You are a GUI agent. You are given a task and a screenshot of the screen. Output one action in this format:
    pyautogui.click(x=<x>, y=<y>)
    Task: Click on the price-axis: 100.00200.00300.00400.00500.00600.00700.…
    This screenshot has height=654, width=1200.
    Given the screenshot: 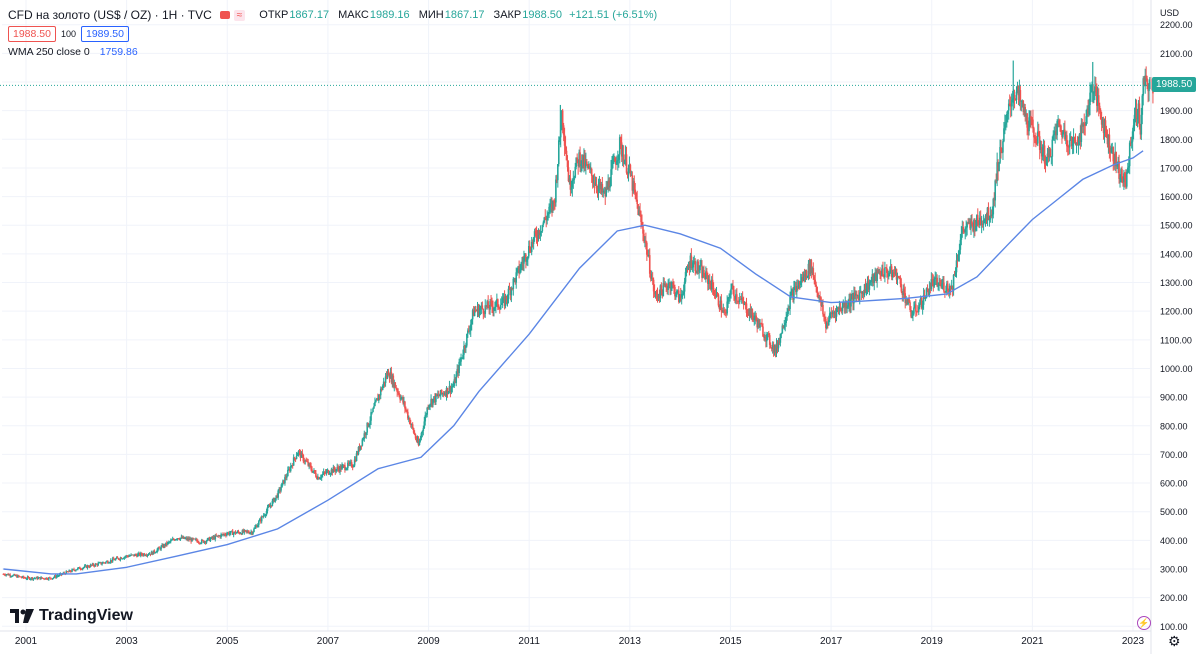 What is the action you would take?
    pyautogui.click(x=1171, y=327)
    